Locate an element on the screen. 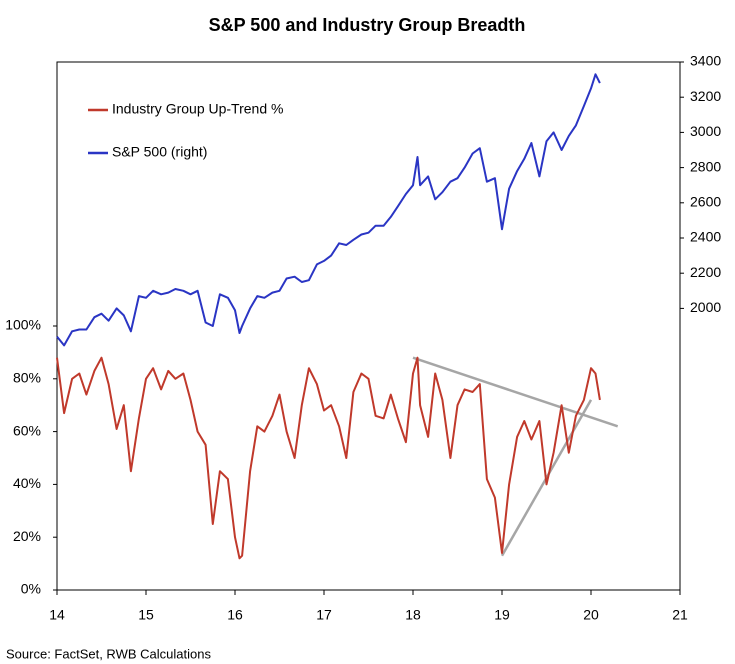  y2-tick-label: 3200 is located at coordinates (705, 96).